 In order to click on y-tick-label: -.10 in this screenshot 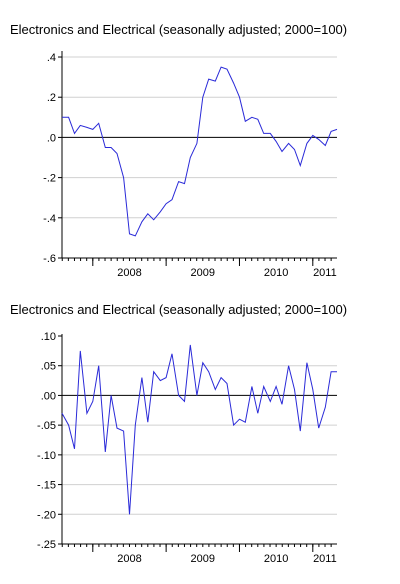, I will do `click(46, 456)`.